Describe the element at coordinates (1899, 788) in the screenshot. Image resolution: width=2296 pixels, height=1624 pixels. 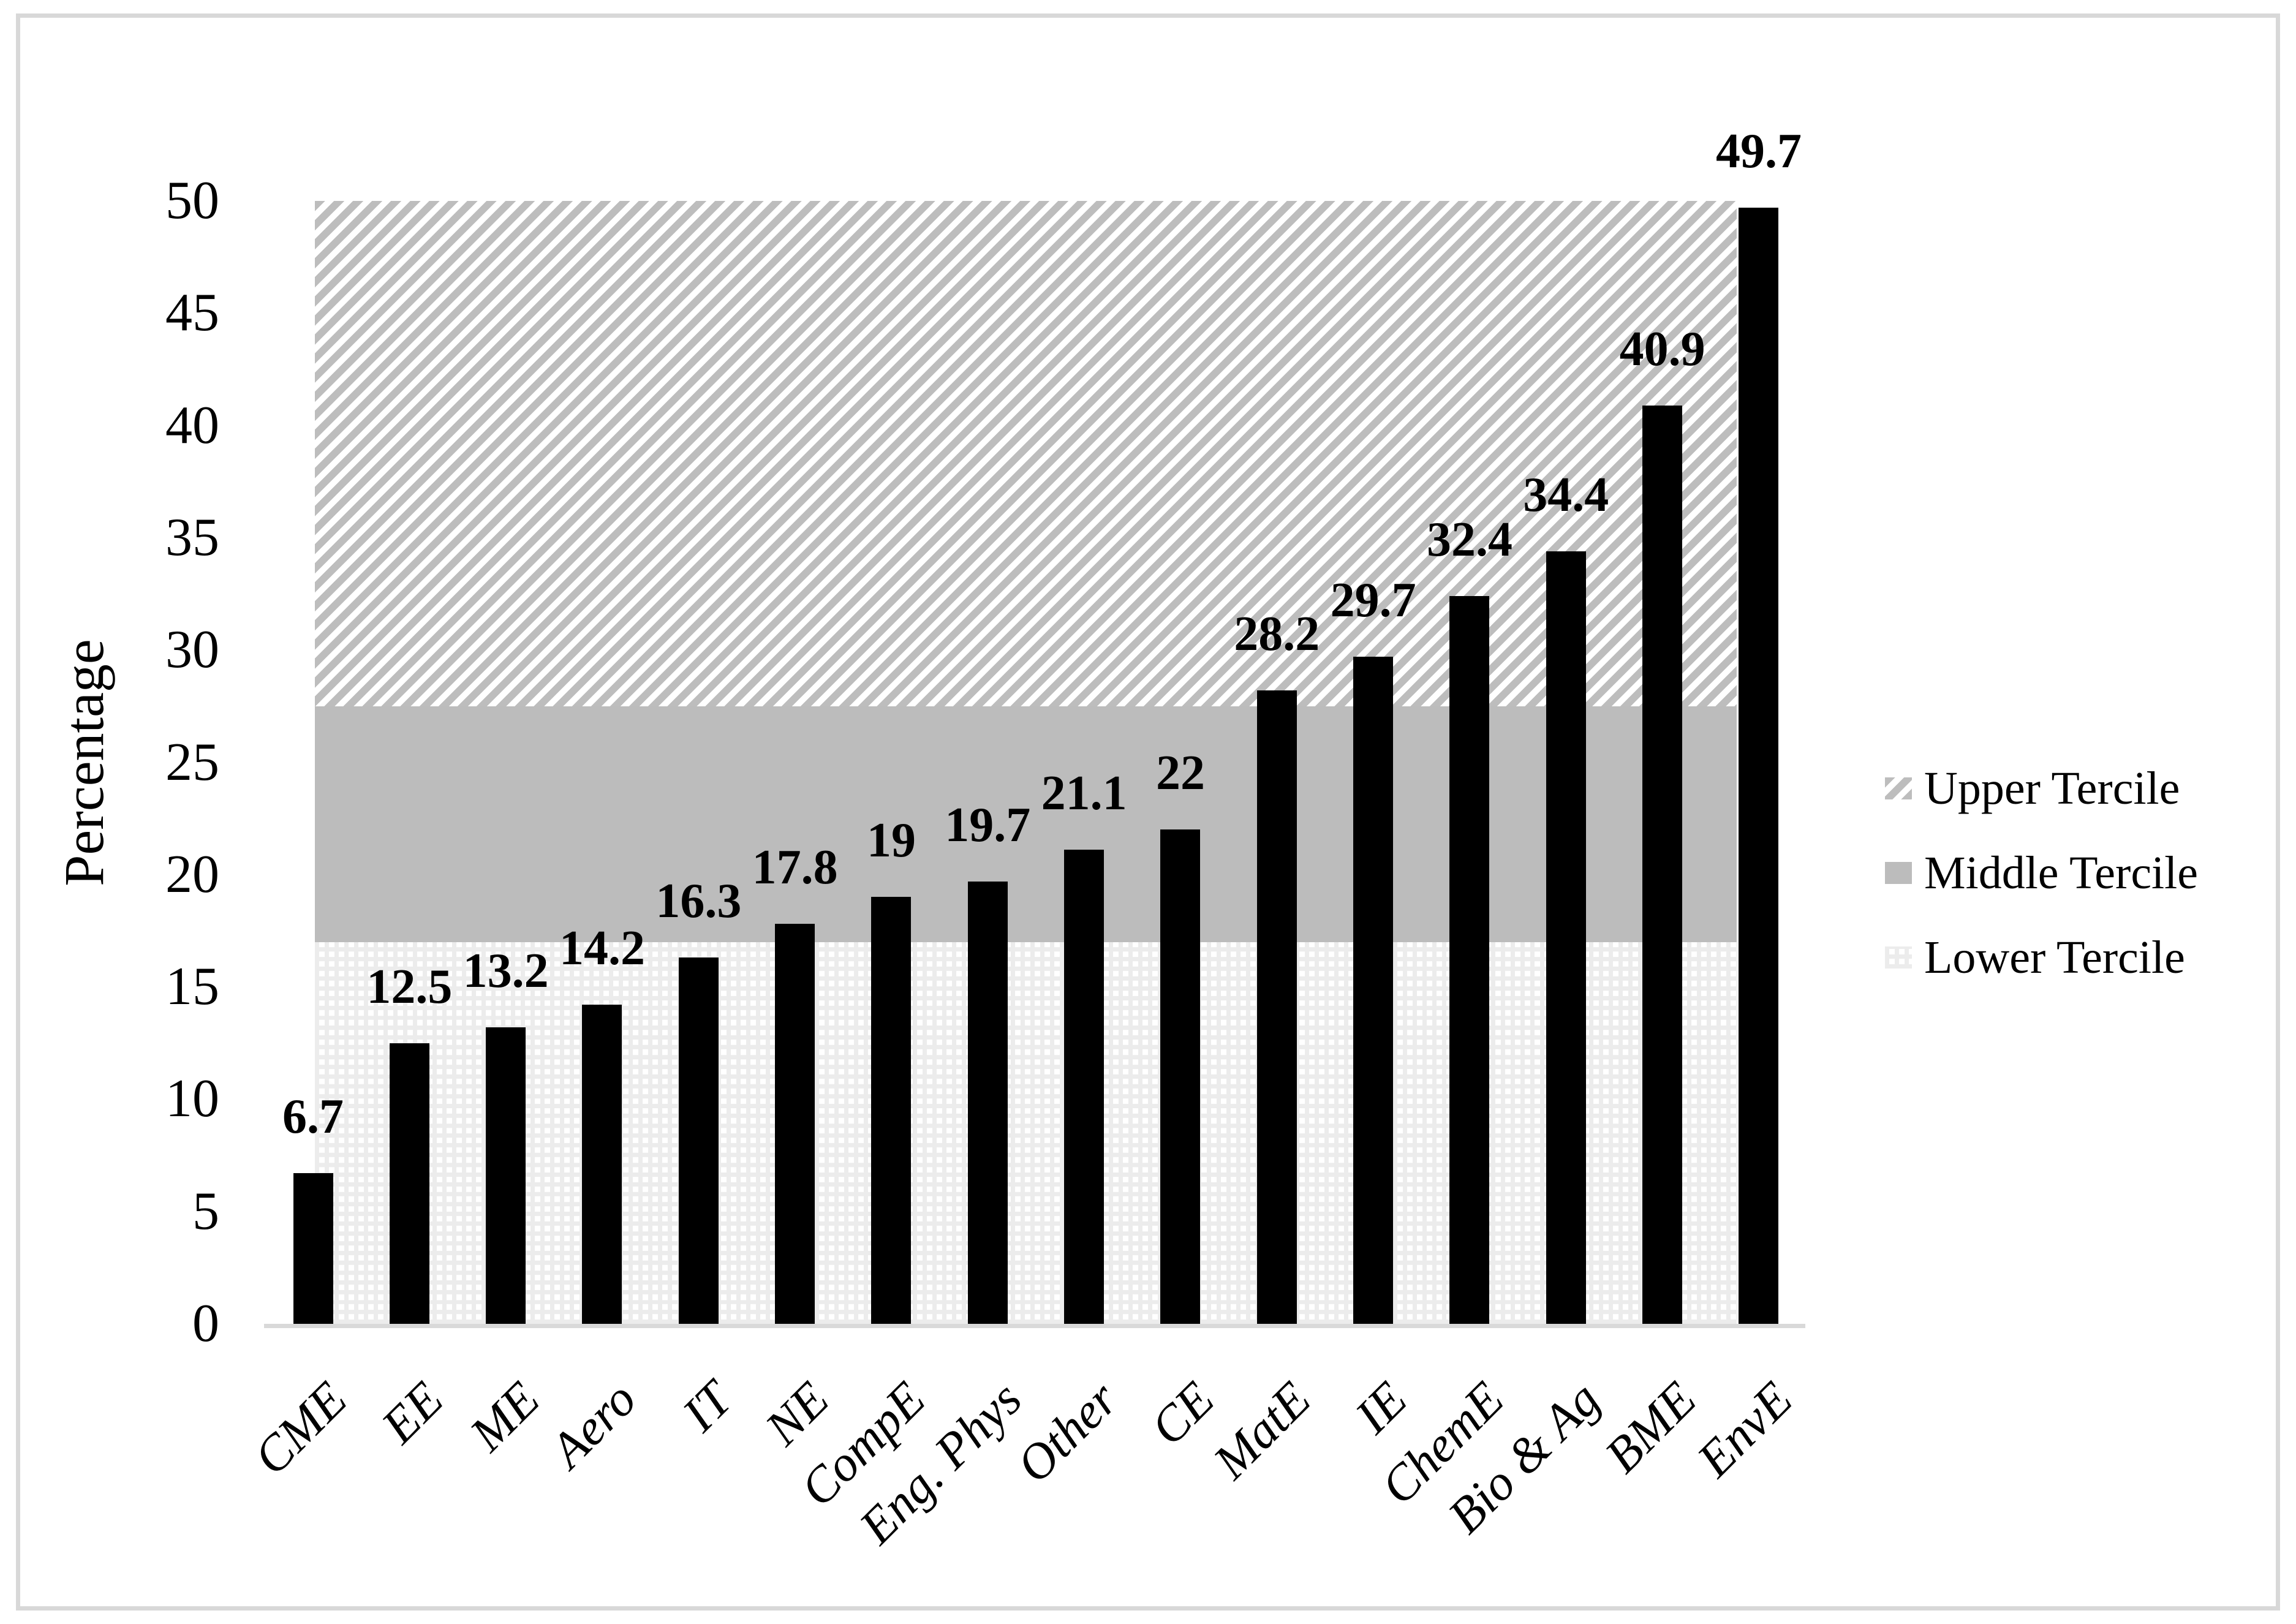
I see `hatch-pattern-swatch` at that location.